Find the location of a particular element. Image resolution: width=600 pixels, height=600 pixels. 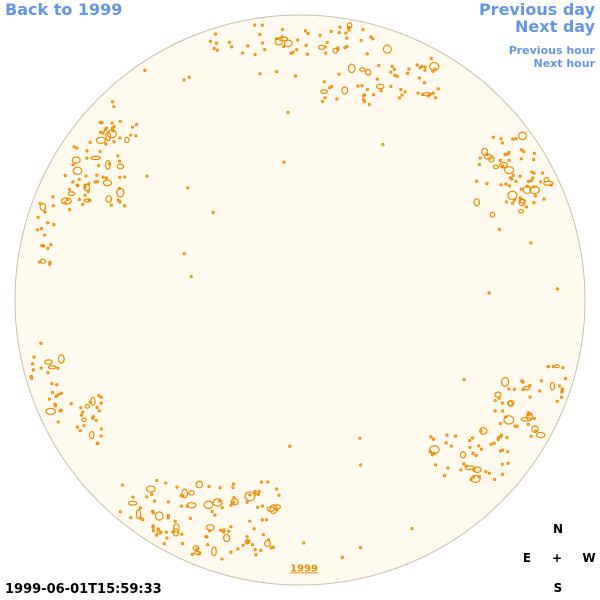

previous-day-link: Previous day is located at coordinates (537, 9).